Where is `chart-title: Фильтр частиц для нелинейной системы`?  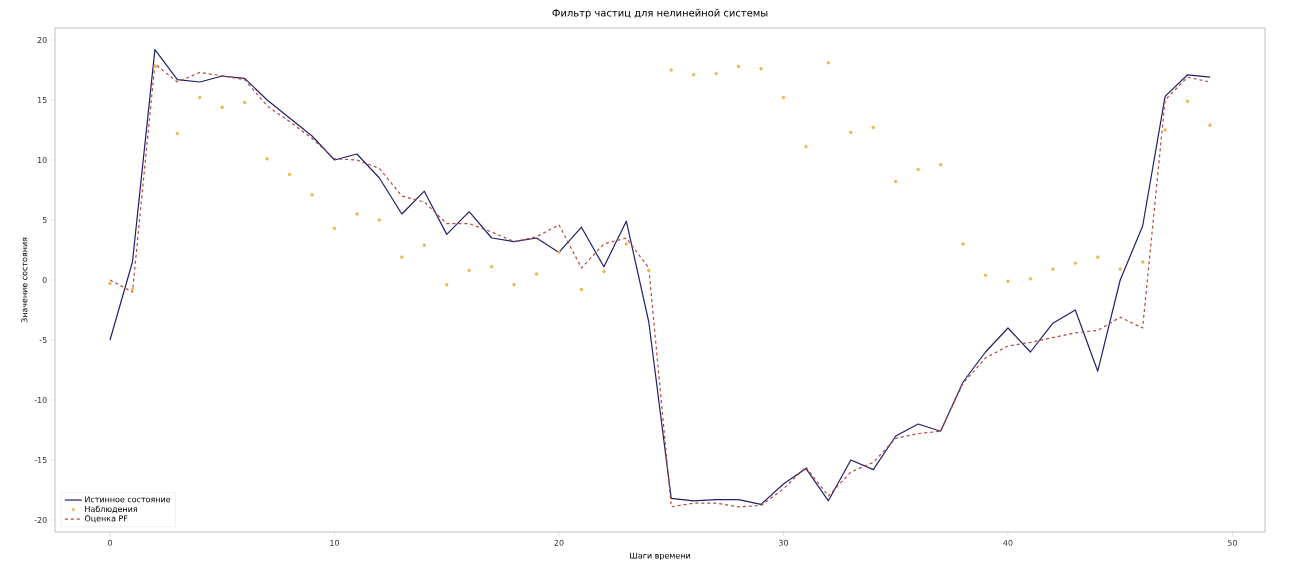
chart-title: Фильтр частиц для нелинейной системы is located at coordinates (660, 13).